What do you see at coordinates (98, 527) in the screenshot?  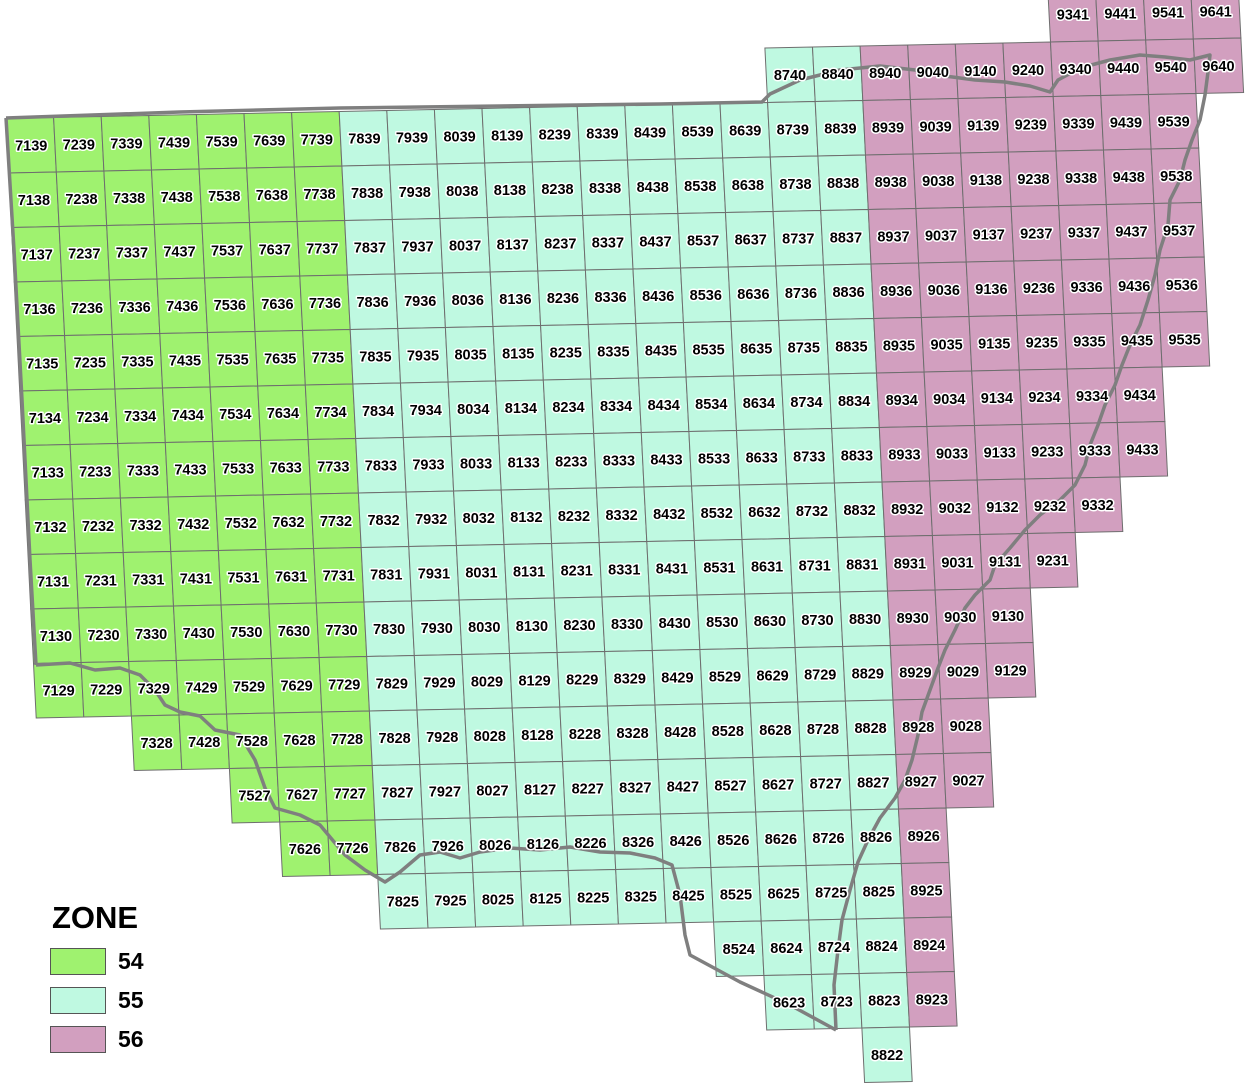 I see `map-sheet-label: 7232` at bounding box center [98, 527].